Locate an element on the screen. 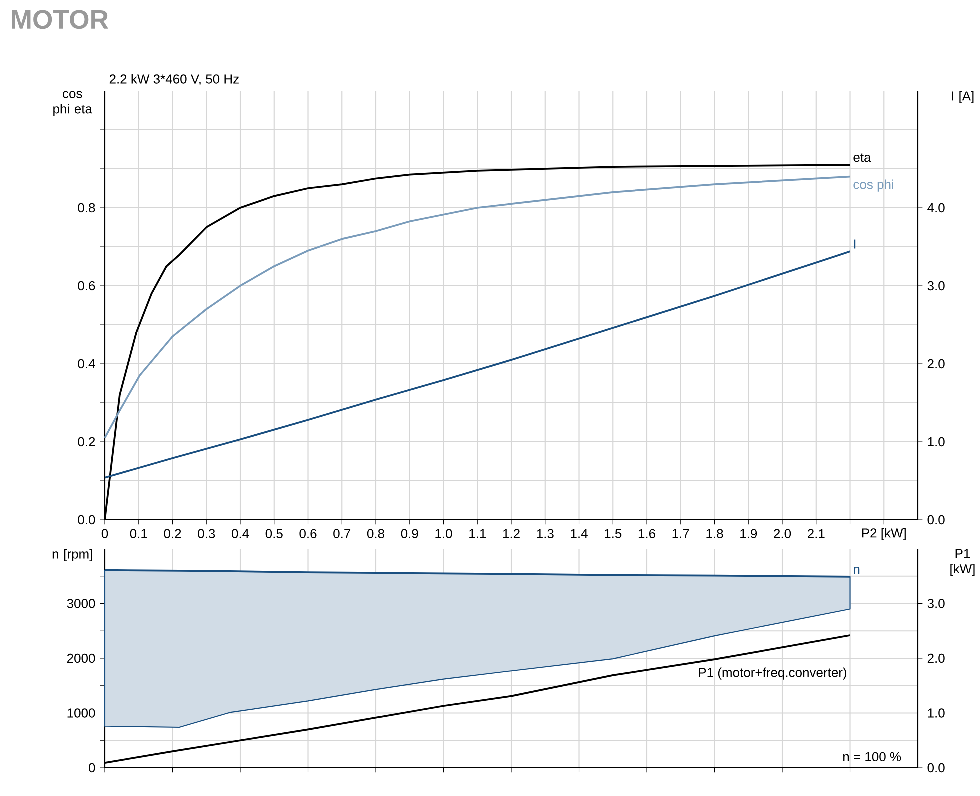 Image resolution: width=980 pixels, height=796 pixels. y-tick-label: 2000 is located at coordinates (81, 659).